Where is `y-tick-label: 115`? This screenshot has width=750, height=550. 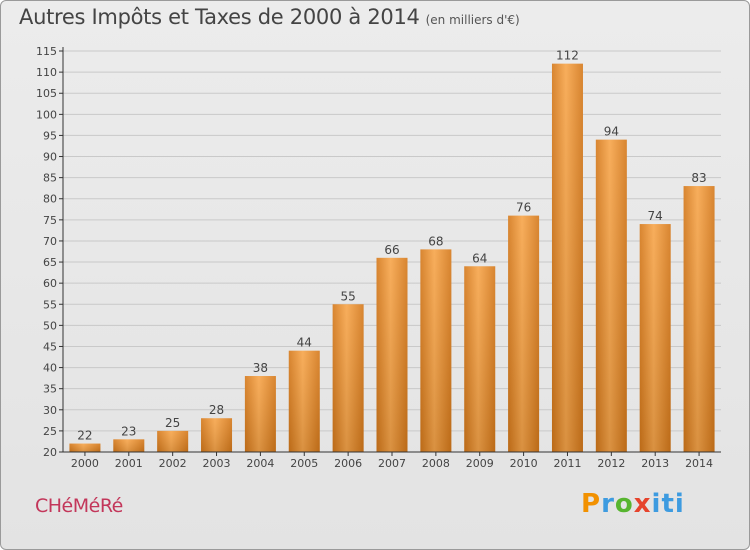 y-tick-label: 115 is located at coordinates (46, 51).